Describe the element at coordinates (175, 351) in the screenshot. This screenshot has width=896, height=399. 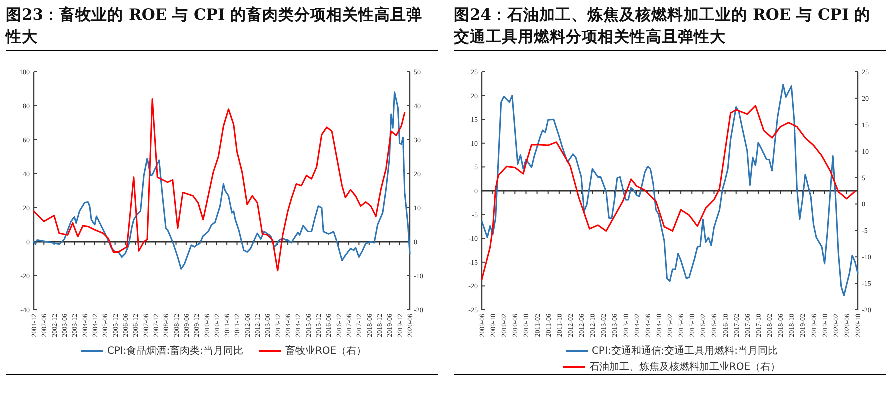
I see `legend-label: CPI:食品烟酒:畜肉类:当月同比` at that location.